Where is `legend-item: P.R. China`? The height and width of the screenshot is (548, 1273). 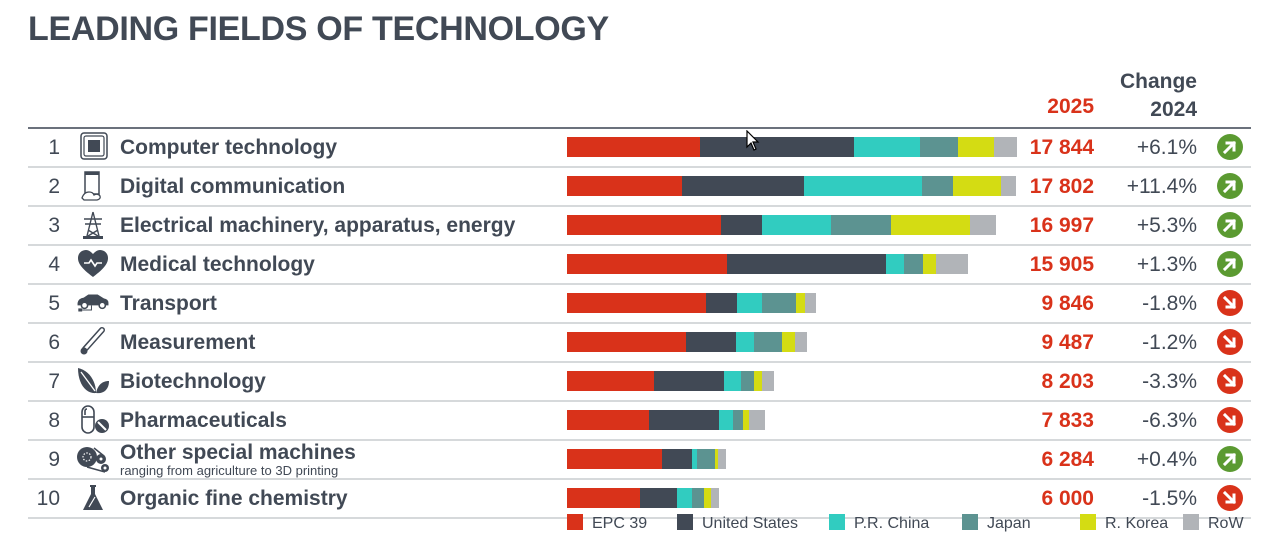 legend-item: P.R. China is located at coordinates (879, 523).